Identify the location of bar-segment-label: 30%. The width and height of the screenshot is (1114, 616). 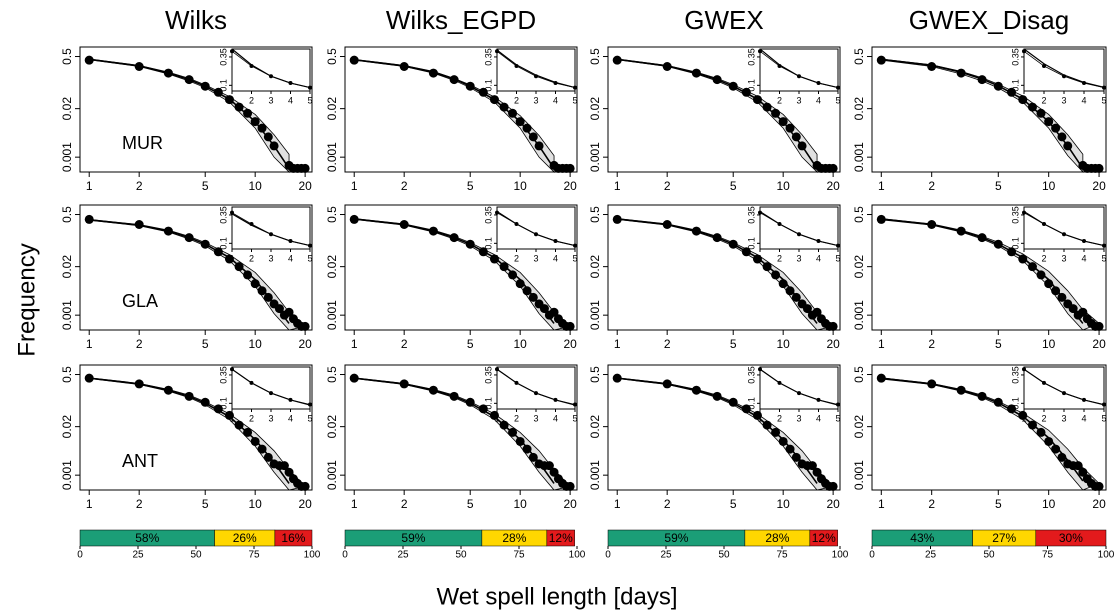
(1071, 538).